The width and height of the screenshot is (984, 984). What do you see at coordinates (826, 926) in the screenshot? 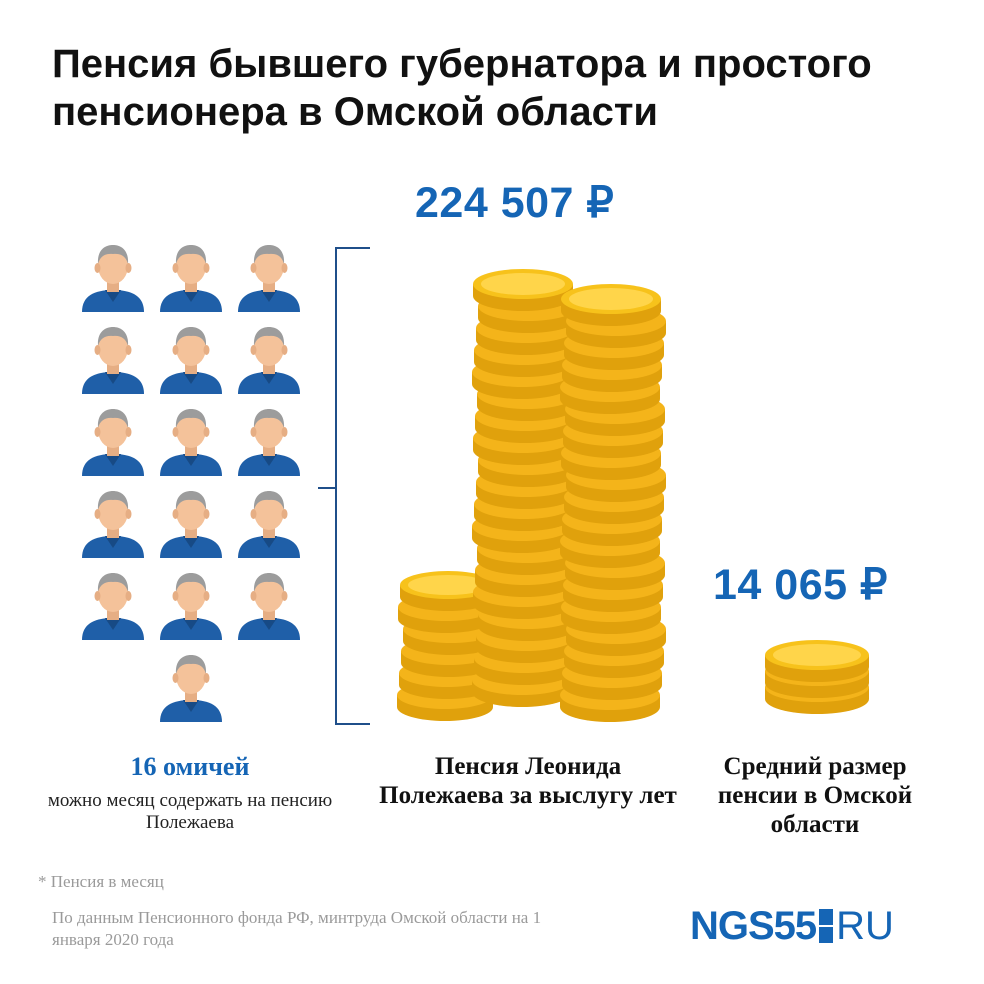
I see `logo-square-icon` at bounding box center [826, 926].